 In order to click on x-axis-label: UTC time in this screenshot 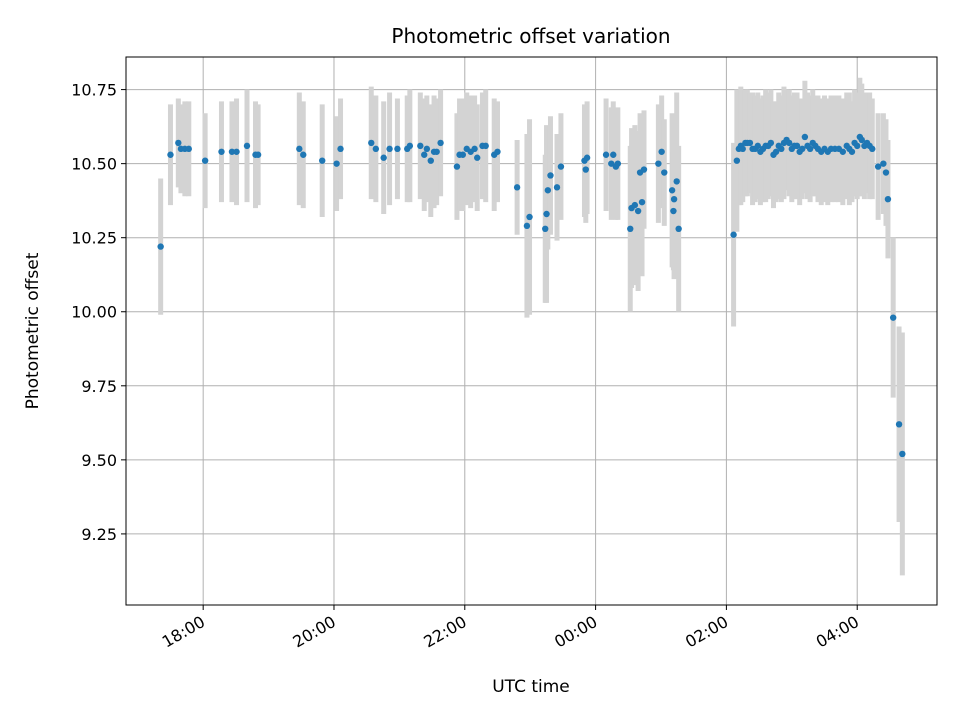, I will do `click(531, 687)`.